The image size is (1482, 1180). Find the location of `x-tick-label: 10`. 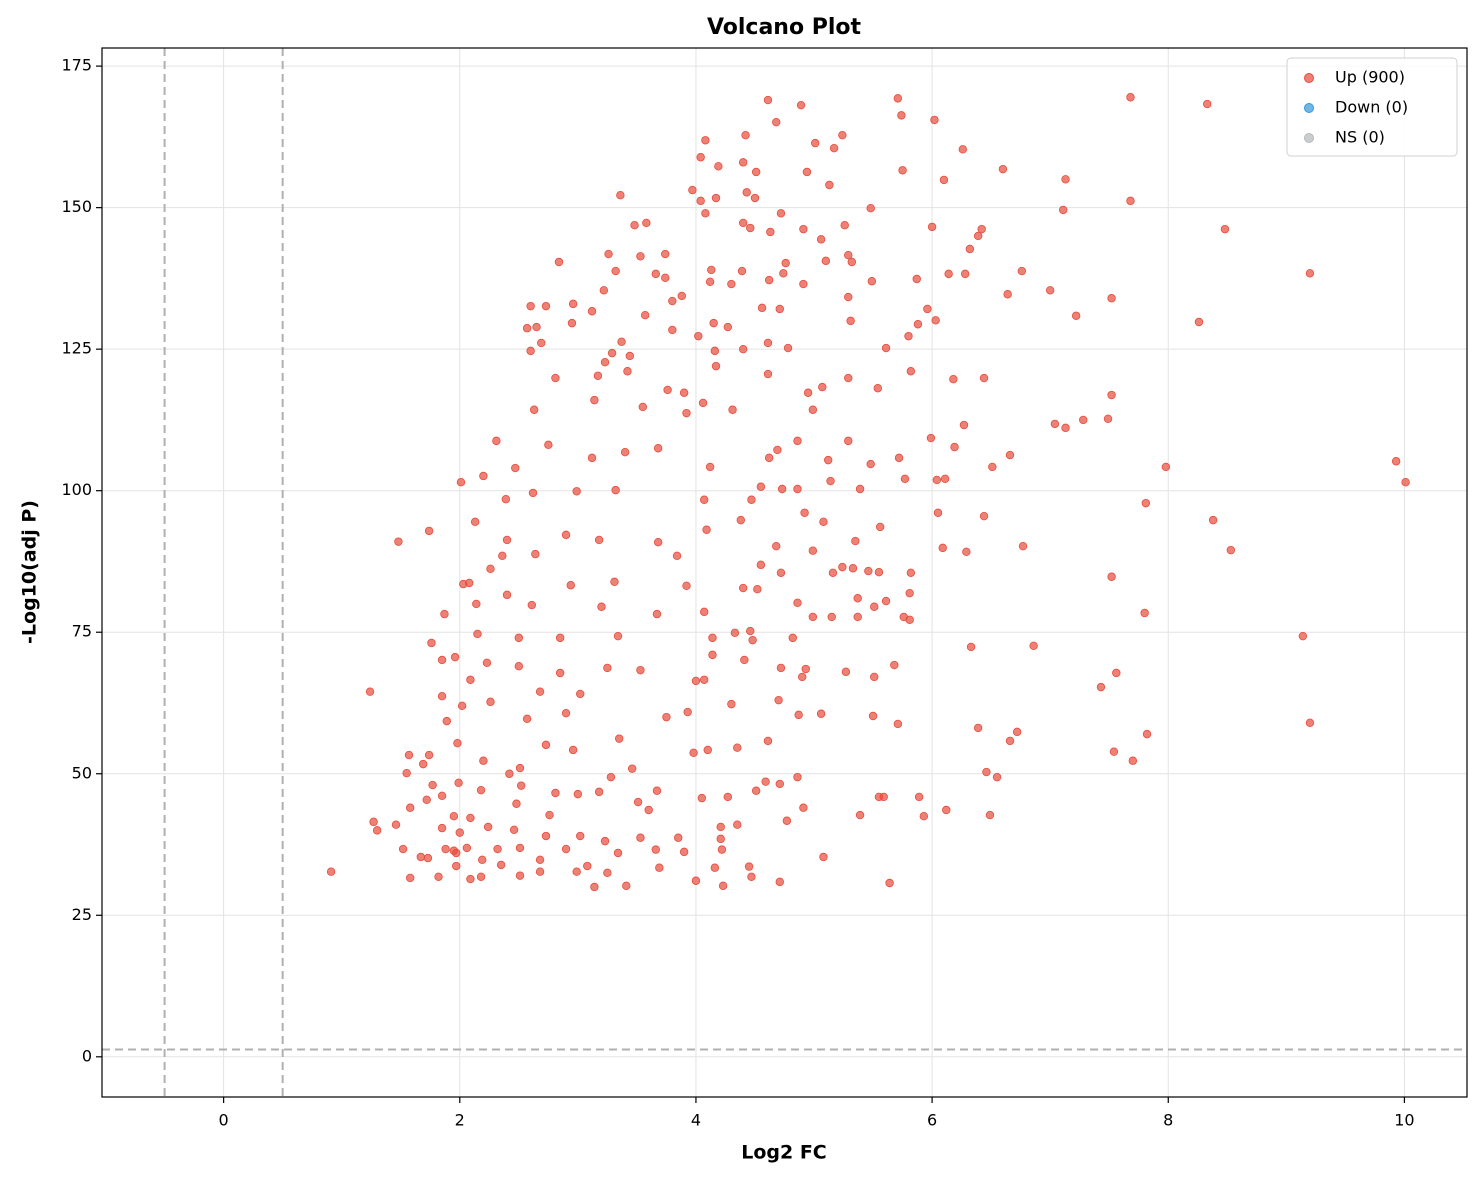

x-tick-label: 10 is located at coordinates (1404, 1120).